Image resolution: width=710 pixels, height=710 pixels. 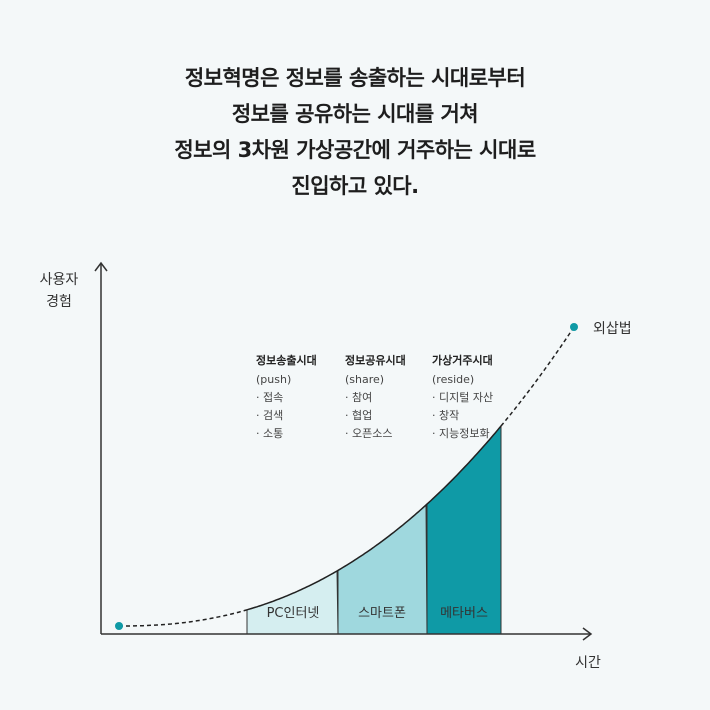 I want to click on era-item: · 소통, so click(x=269, y=433).